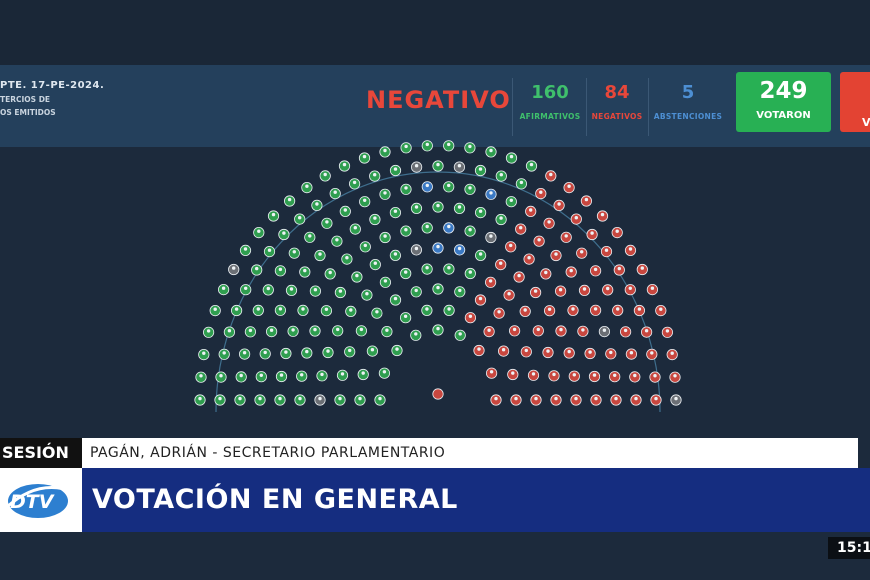  What do you see at coordinates (617, 92) in the screenshot?
I see `negativos-count: 84` at bounding box center [617, 92].